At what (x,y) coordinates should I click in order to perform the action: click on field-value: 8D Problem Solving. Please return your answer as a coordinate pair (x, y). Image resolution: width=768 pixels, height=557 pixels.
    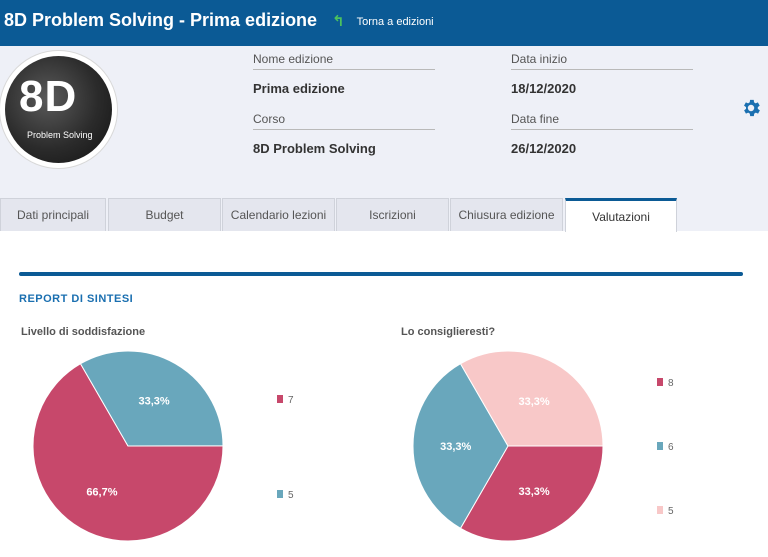
    Looking at the image, I should click on (314, 148).